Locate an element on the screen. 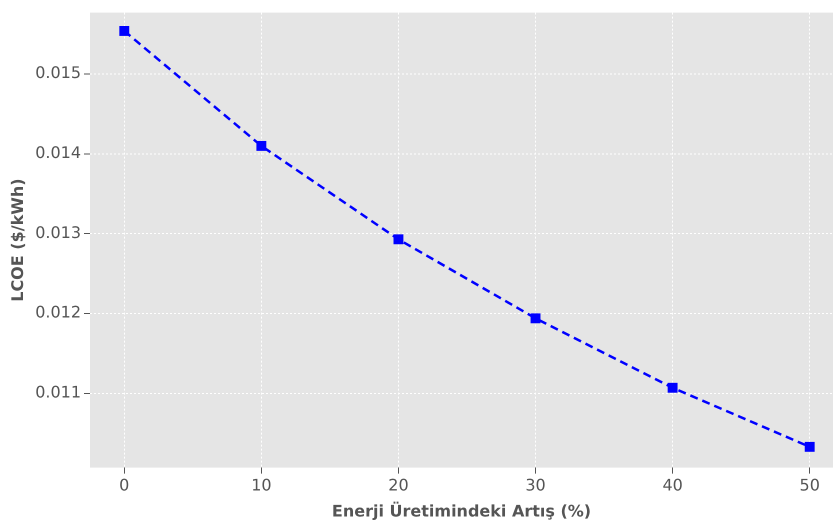  y-axis-title: LCOE ($/kWh) is located at coordinates (17, 240).